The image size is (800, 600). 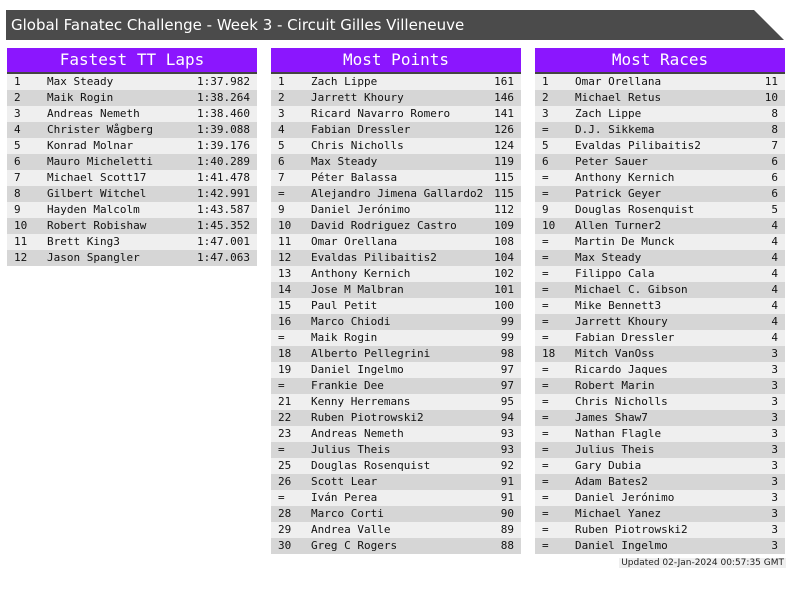 I want to click on table-row: 10 David Rodriguez Castro 109, so click(x=396, y=226).